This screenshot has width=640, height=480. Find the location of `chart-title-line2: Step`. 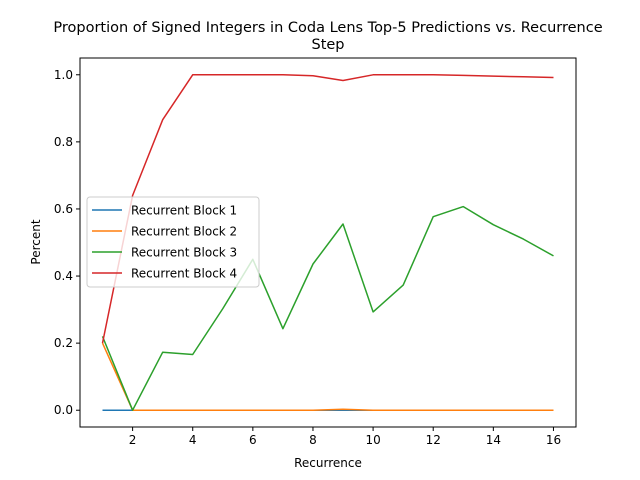

chart-title-line2: Step is located at coordinates (327, 45).